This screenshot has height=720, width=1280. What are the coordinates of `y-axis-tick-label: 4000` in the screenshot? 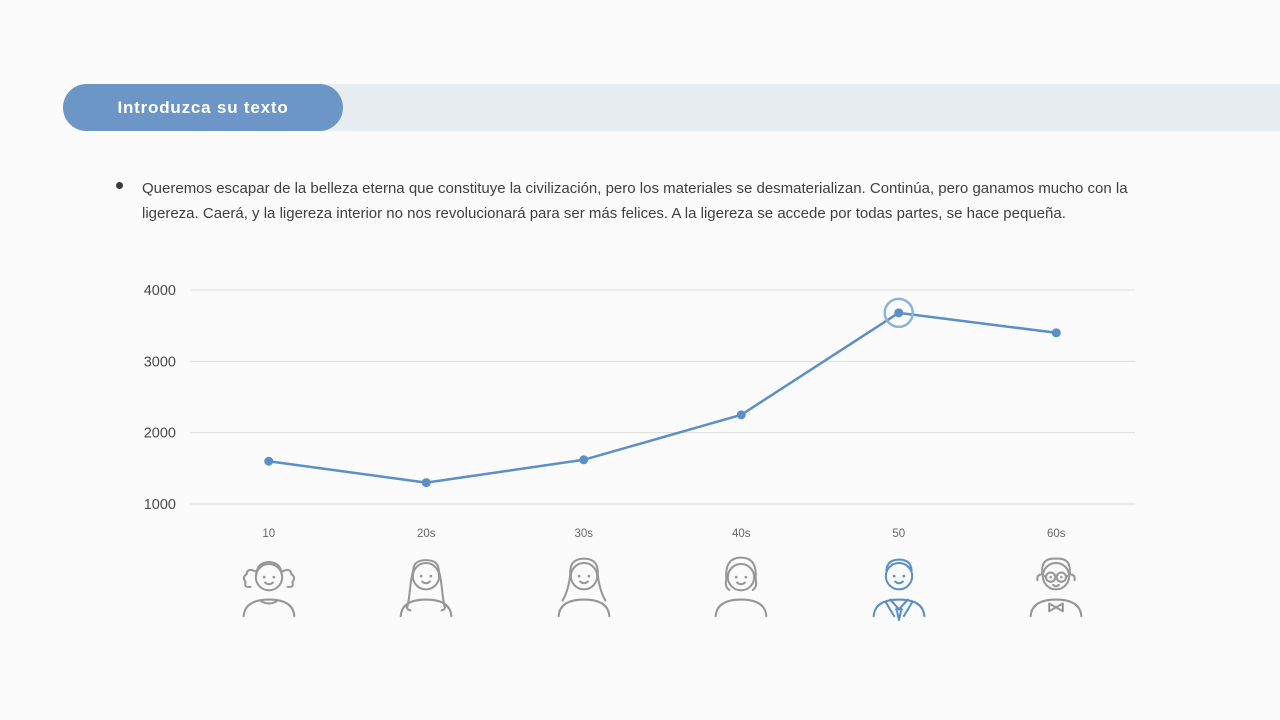 It's located at (160, 291).